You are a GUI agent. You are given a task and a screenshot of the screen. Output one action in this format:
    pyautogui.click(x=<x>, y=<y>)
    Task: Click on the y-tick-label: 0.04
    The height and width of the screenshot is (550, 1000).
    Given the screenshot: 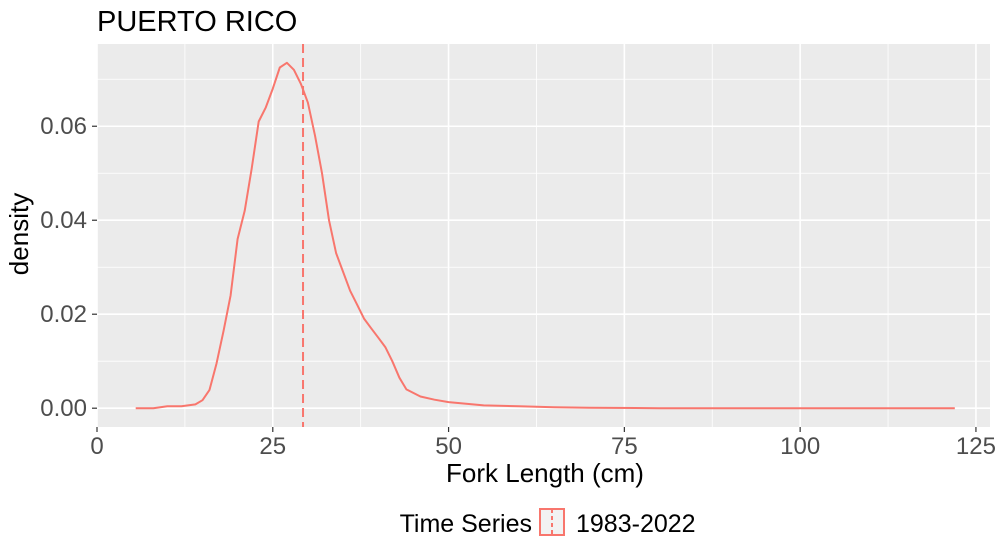 What is the action you would take?
    pyautogui.click(x=63, y=220)
    